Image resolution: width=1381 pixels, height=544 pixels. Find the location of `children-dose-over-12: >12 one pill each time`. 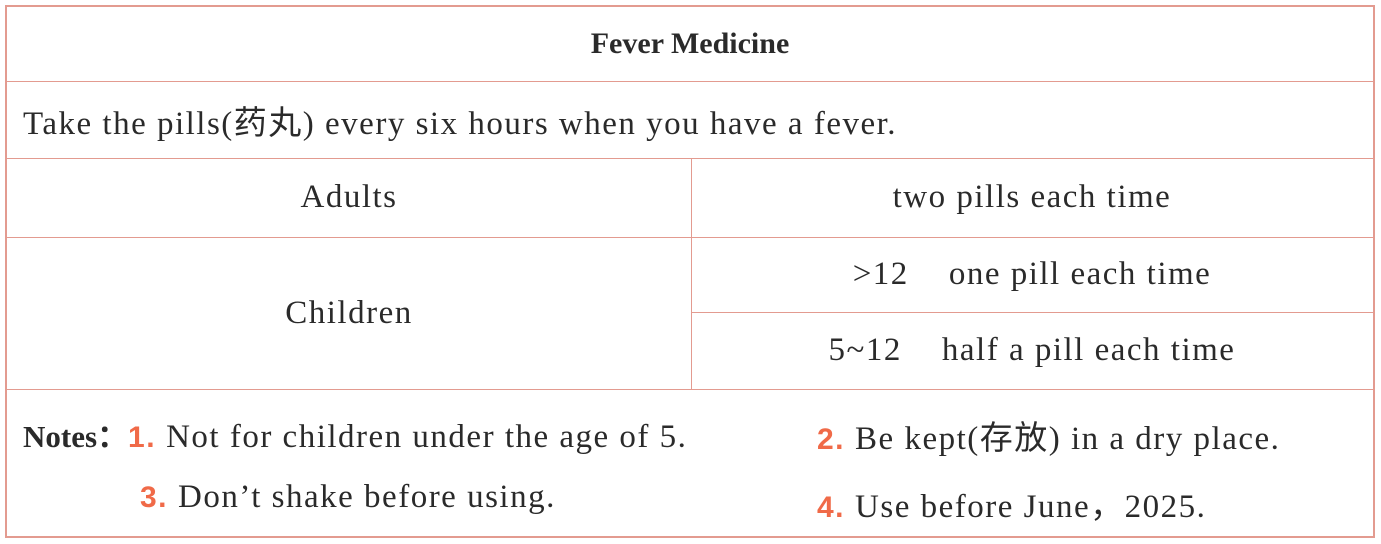

children-dose-over-12: >12 one pill each time is located at coordinates (1032, 274).